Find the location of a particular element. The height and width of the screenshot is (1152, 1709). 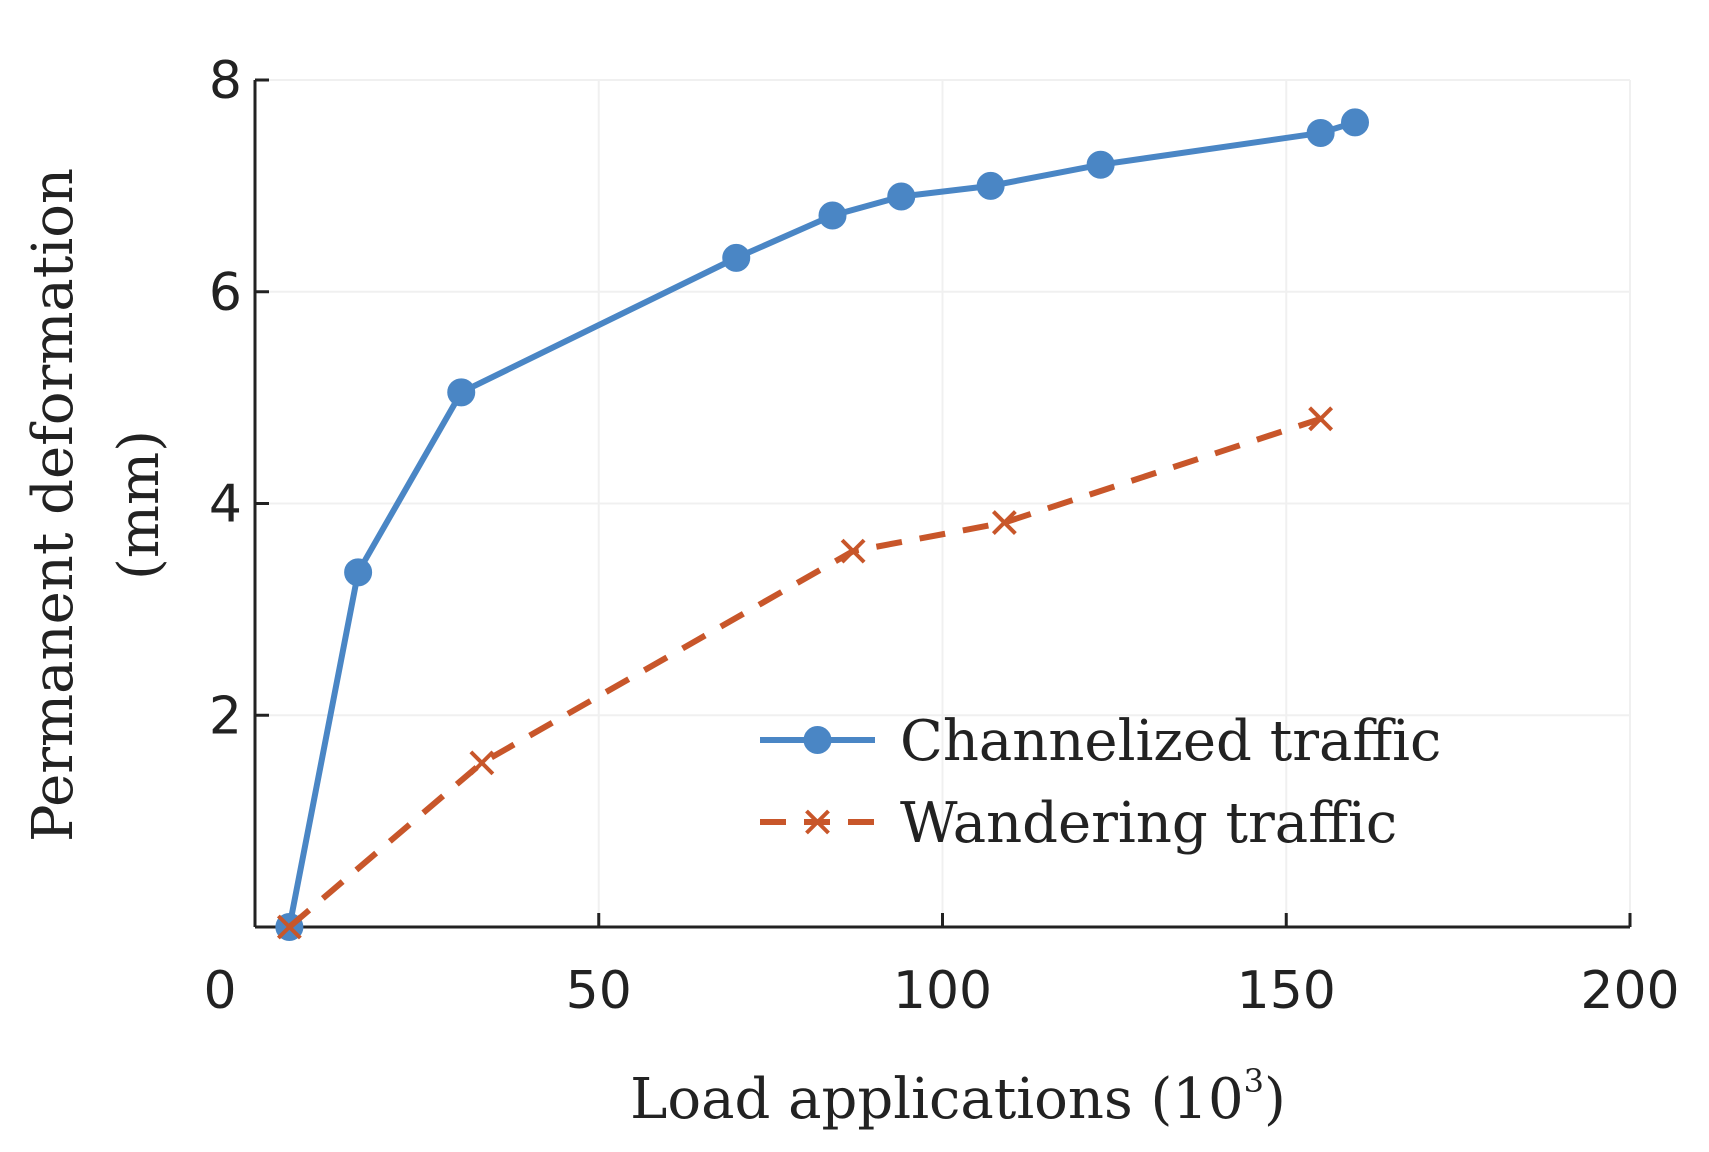

y-tick-label-8: 8 is located at coordinates (225, 81).